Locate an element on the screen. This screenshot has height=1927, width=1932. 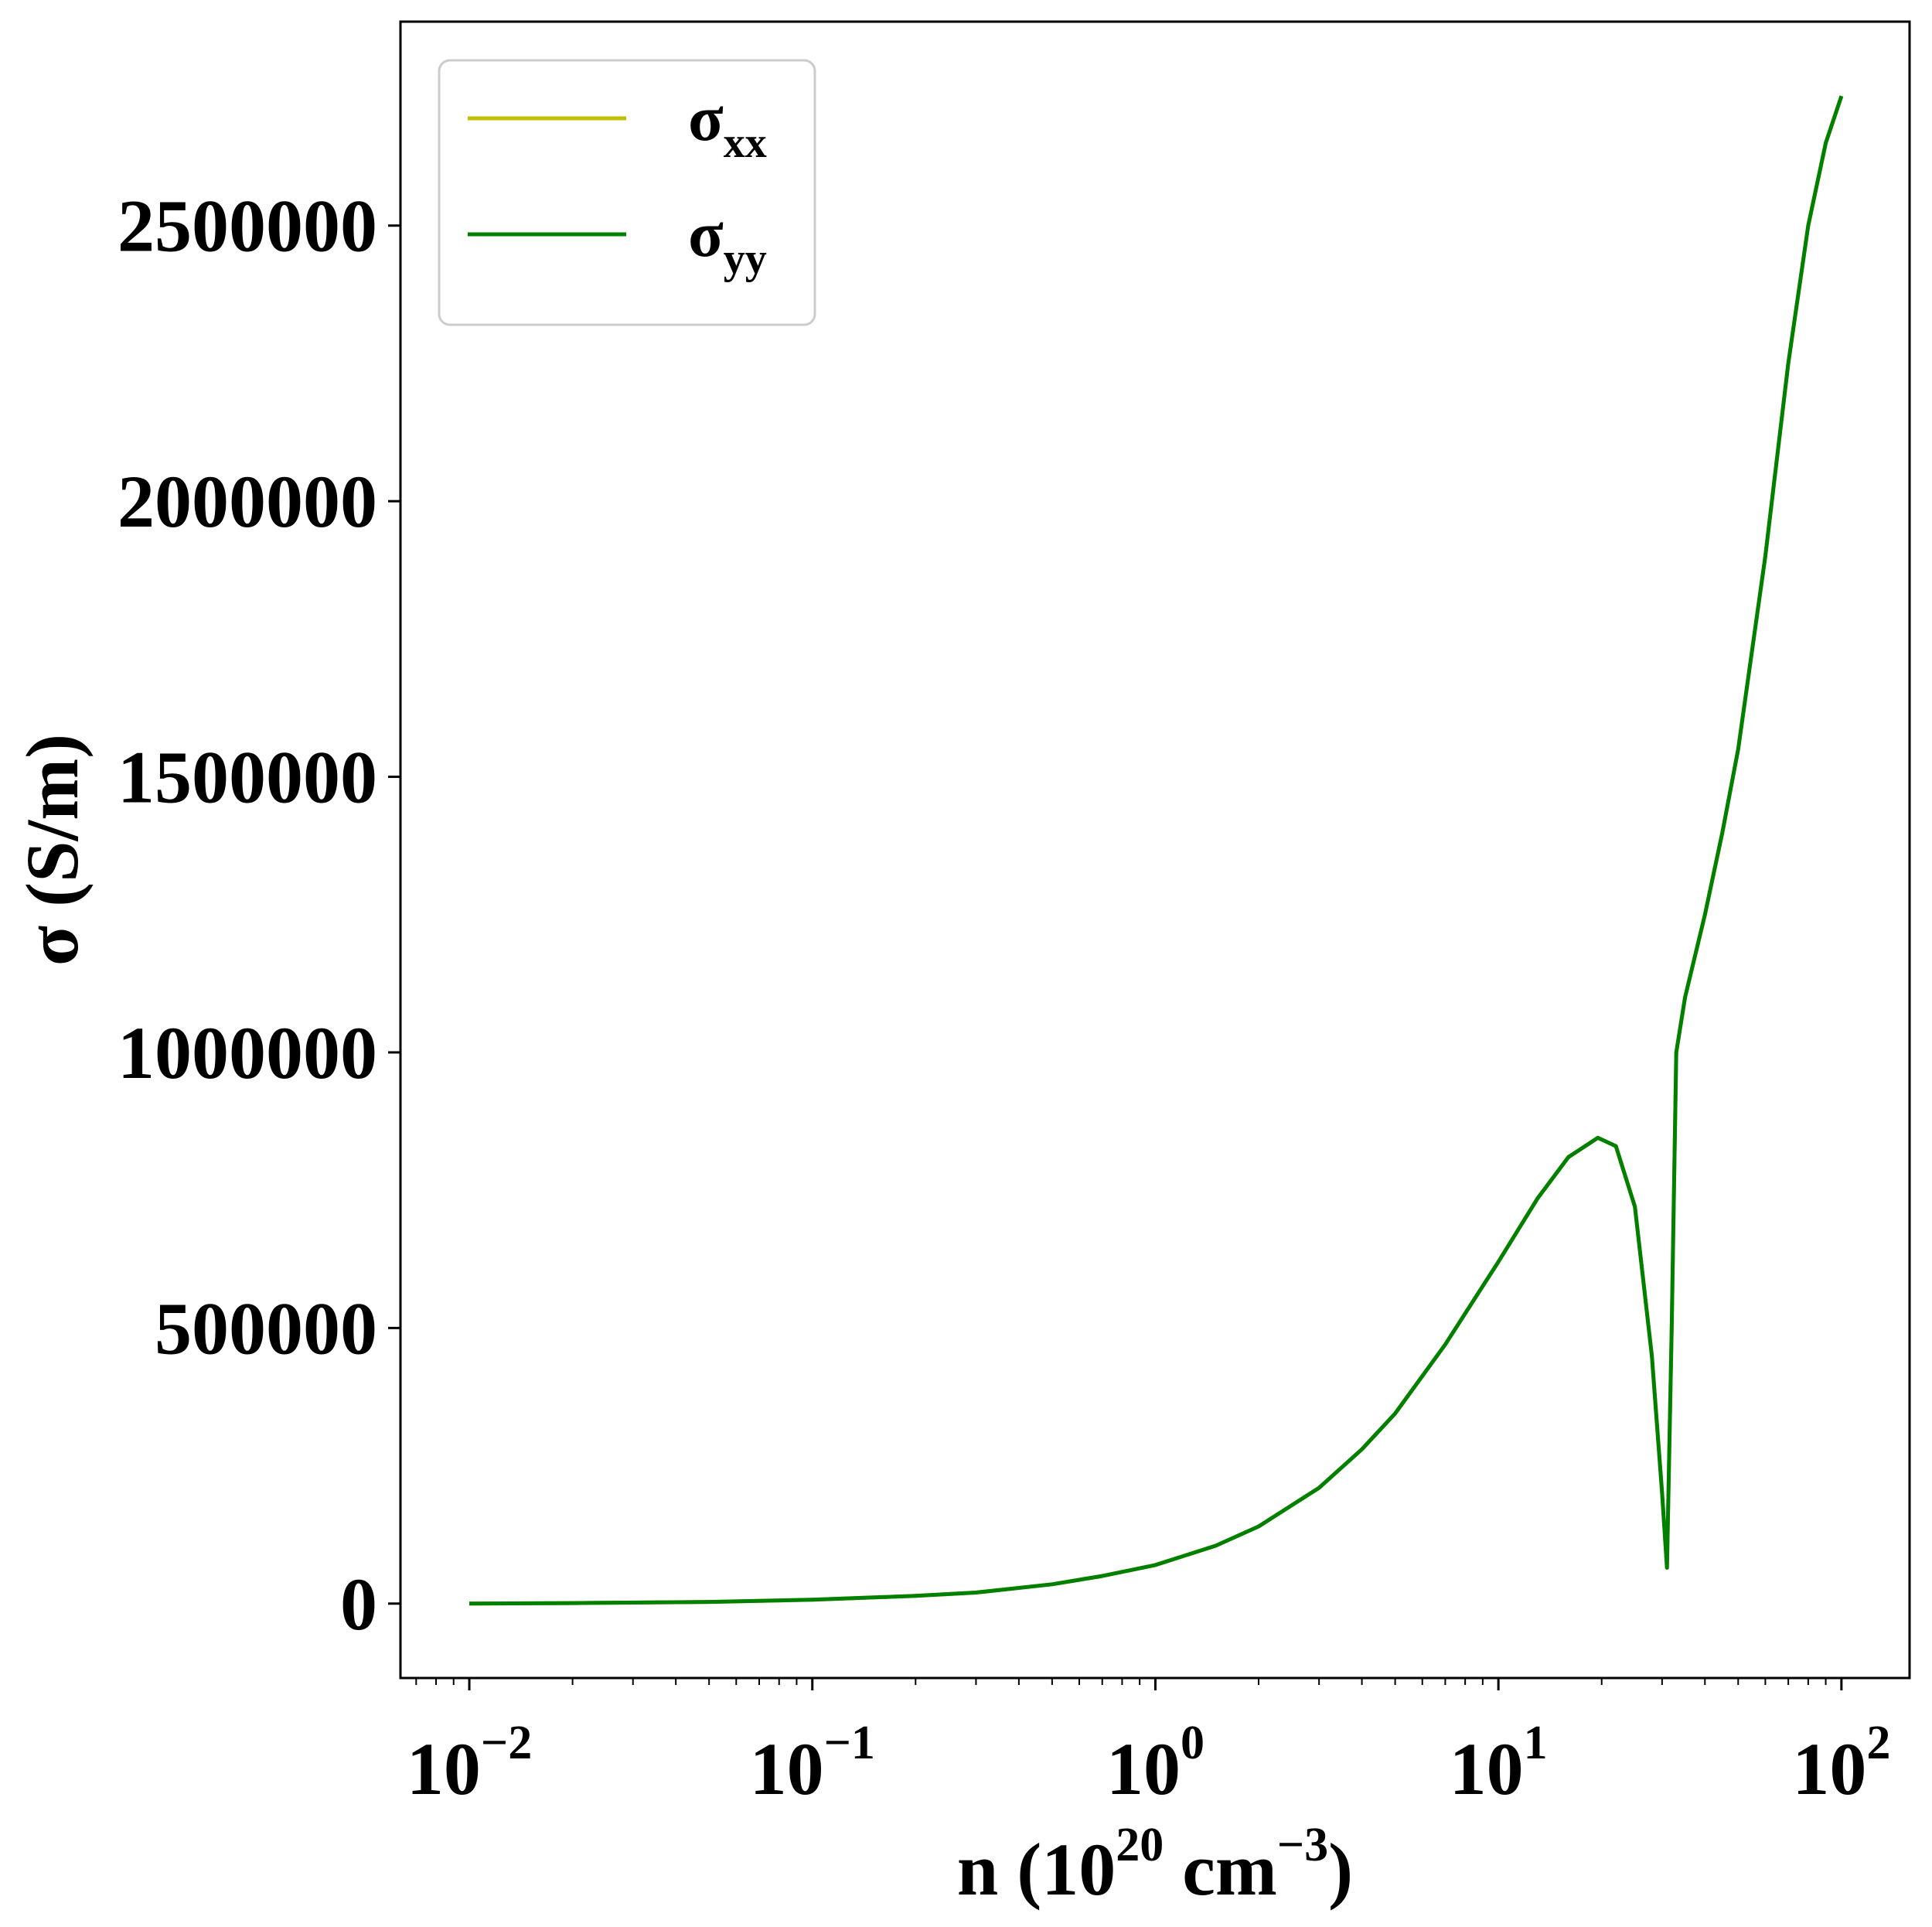
y-tick-label: 1500000 is located at coordinates (247, 777).